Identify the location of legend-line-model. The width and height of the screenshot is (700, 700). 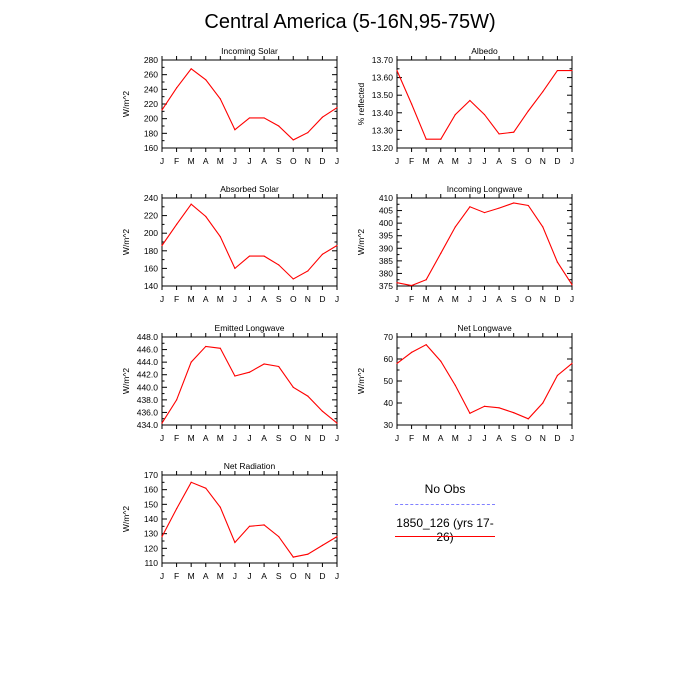
(445, 536).